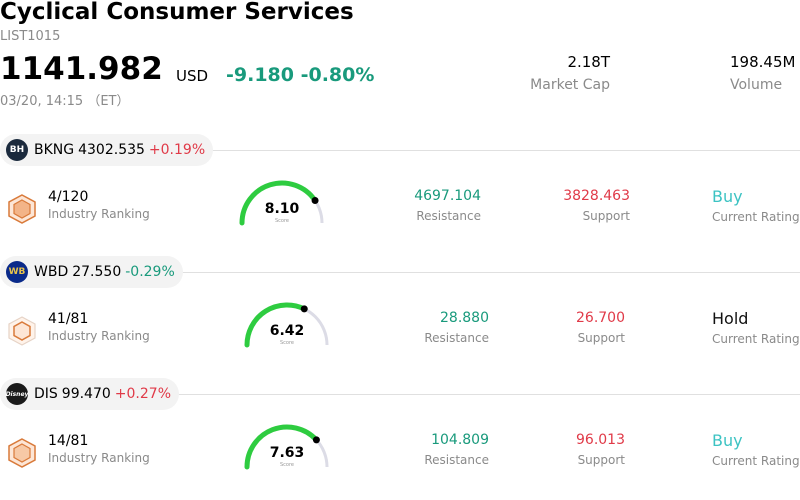 Image resolution: width=800 pixels, height=500 pixels. I want to click on wbd-logo-icon: WB, so click(17, 272).